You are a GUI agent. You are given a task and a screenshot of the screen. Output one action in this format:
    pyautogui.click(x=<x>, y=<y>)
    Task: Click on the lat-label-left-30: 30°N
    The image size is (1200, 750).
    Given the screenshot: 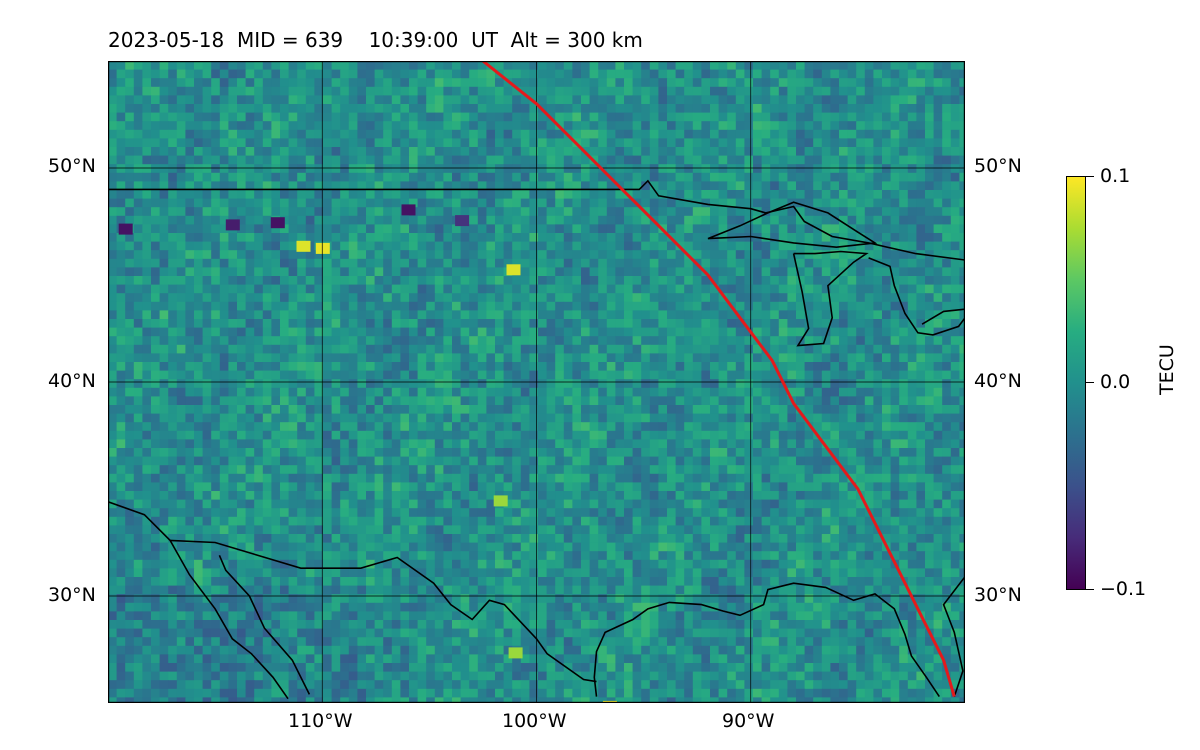 What is the action you would take?
    pyautogui.click(x=72, y=595)
    